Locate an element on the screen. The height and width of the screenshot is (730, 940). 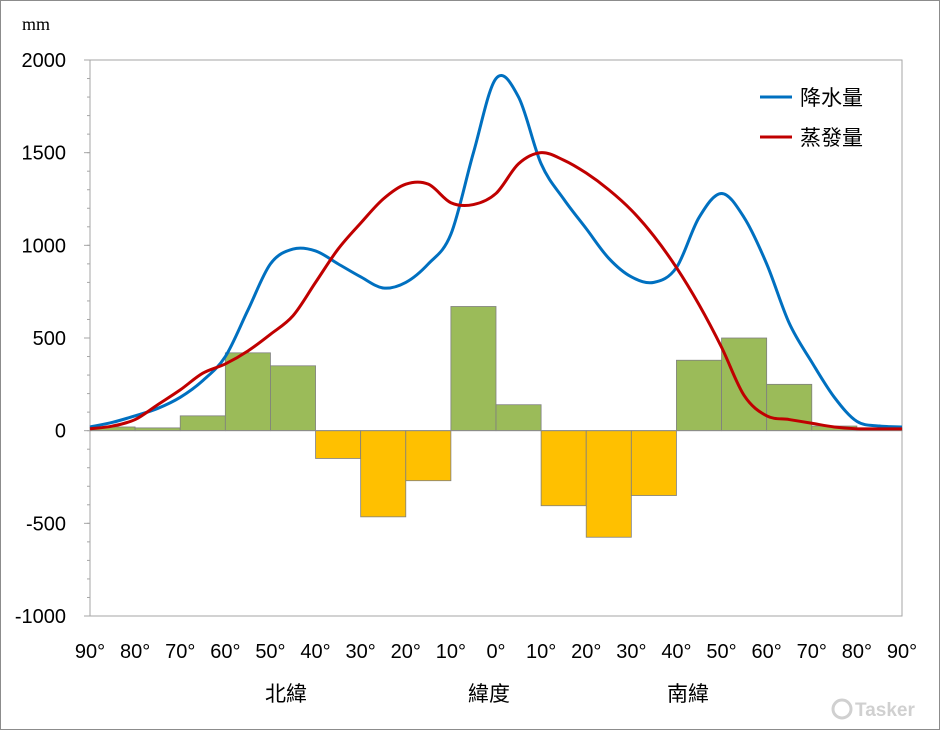
y-tick-label: 0 is located at coordinates (60, 432).